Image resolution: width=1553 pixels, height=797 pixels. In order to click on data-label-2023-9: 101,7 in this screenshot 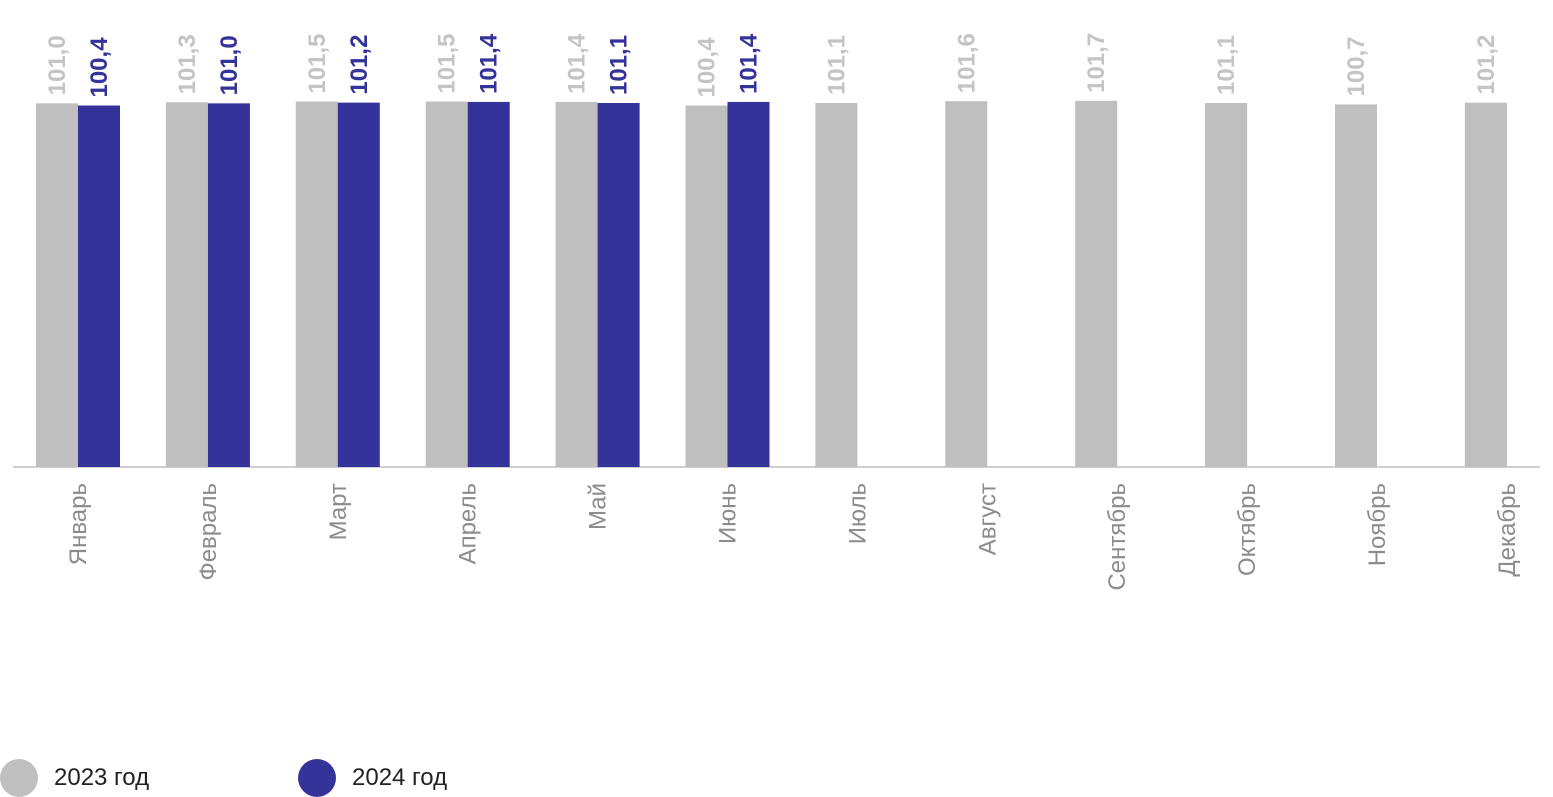, I will do `click(1096, 63)`.